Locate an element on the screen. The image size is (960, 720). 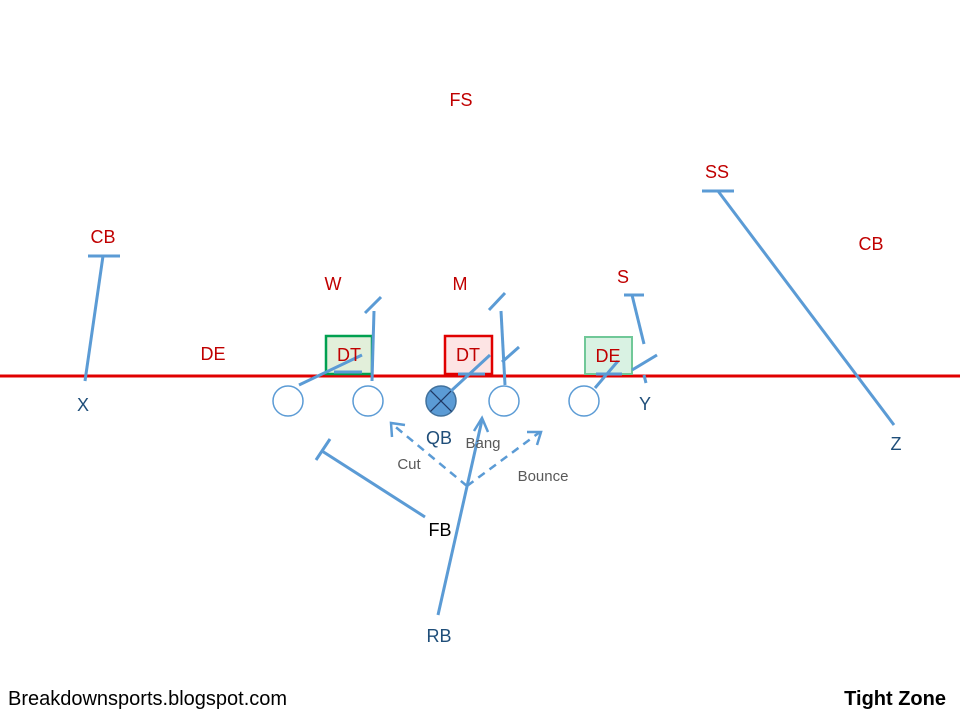
y-block-diag is located at coordinates (644, 362).